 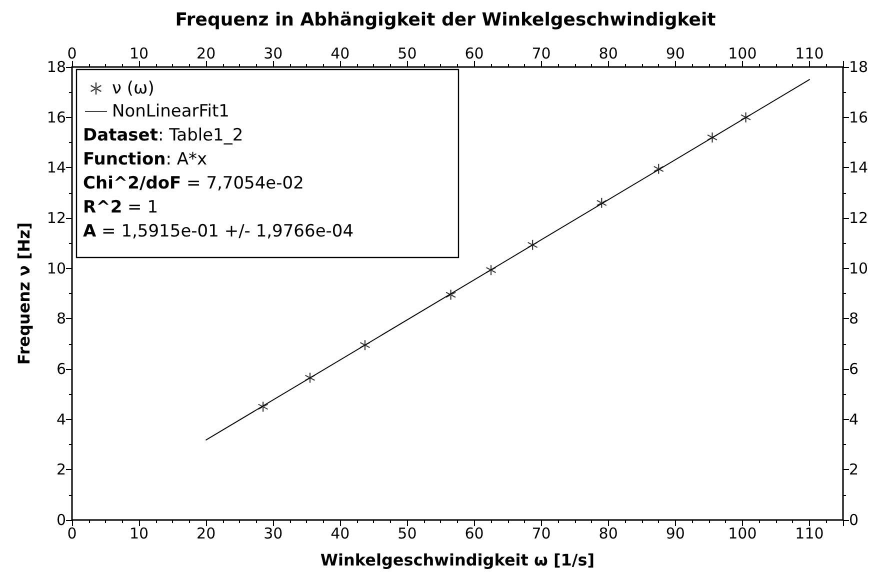 I want to click on y-tick-label: 2, so click(x=61, y=469).